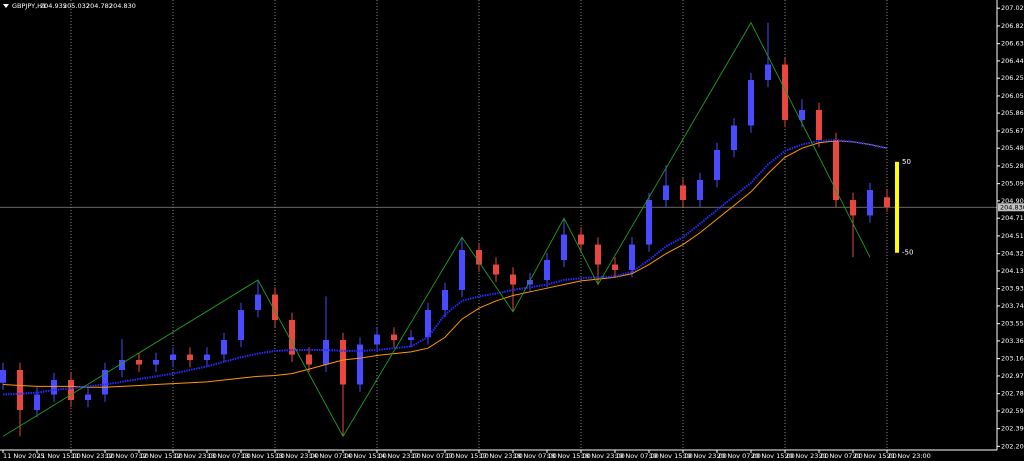 The image size is (1024, 461). I want to click on x-tick-label: 21 Nov 23:00, so click(909, 456).